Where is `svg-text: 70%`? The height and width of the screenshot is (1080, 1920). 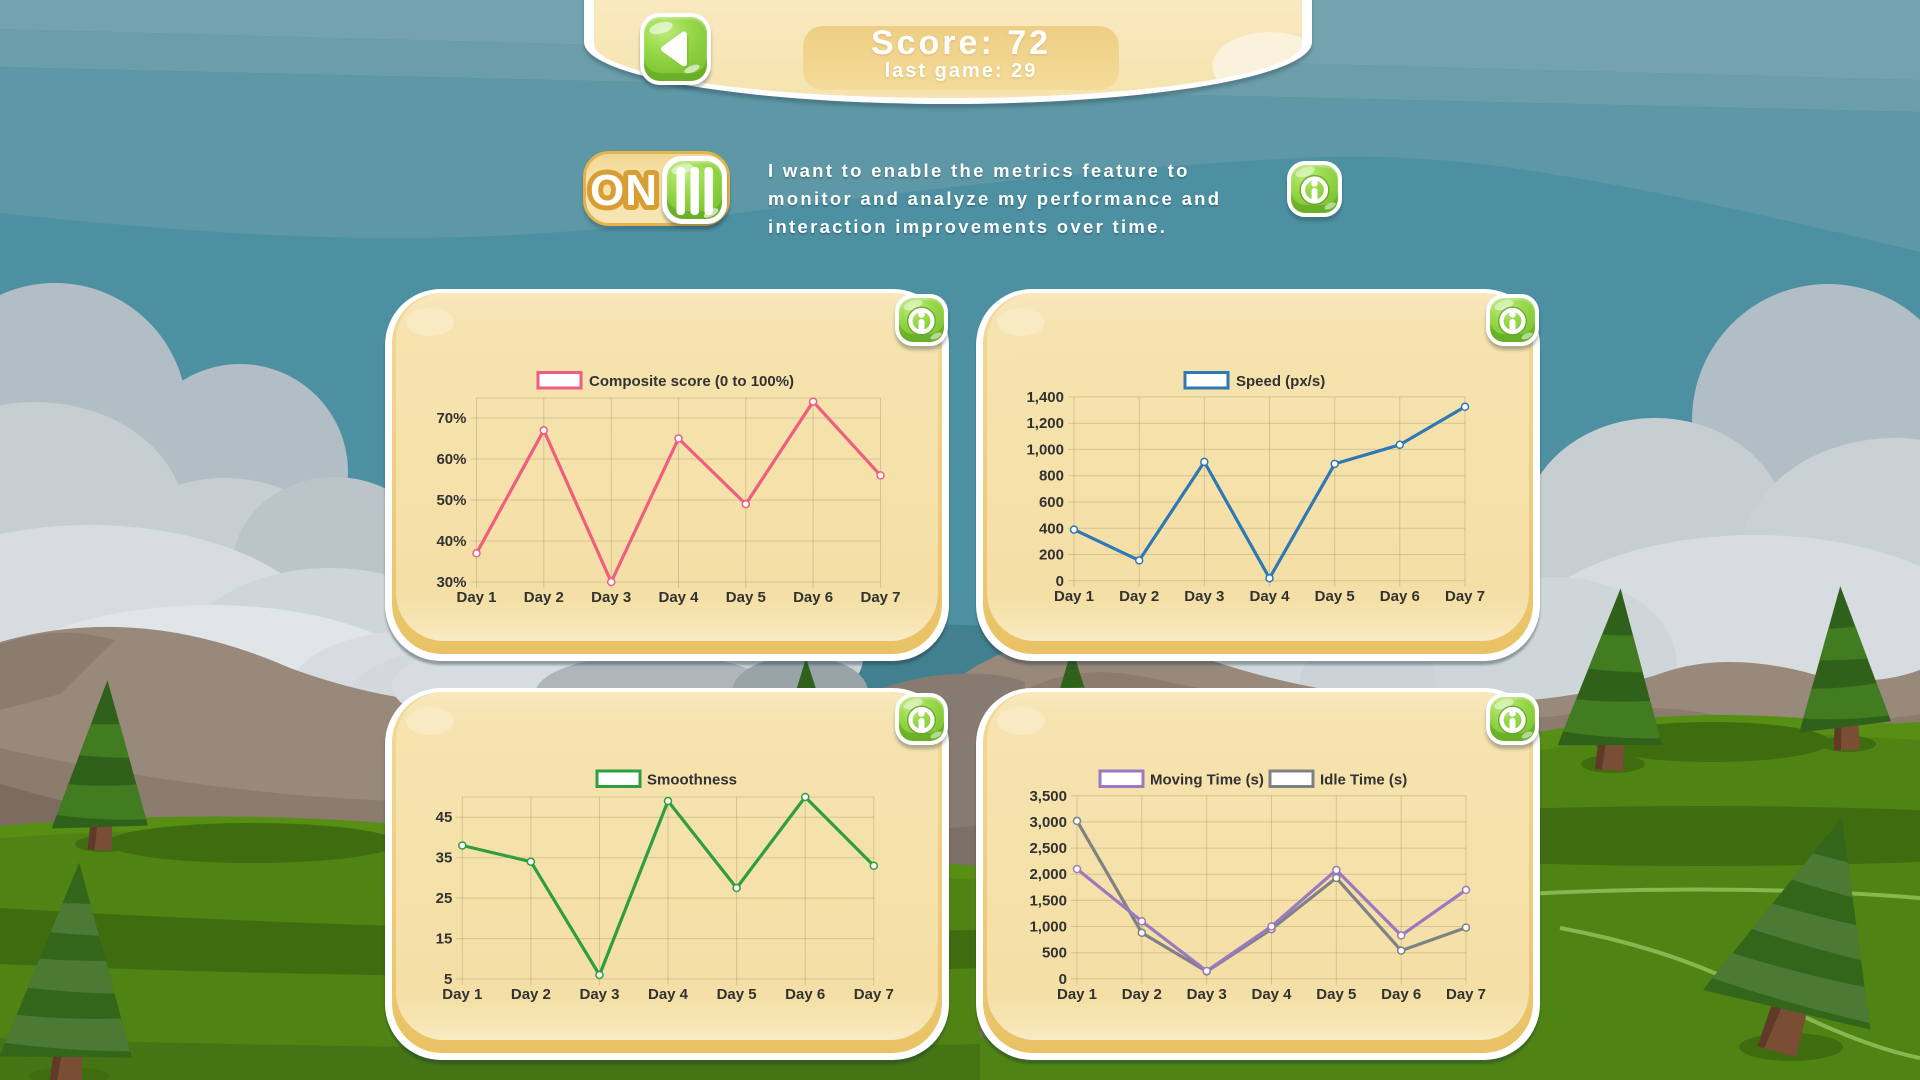
svg-text: 70% is located at coordinates (451, 418).